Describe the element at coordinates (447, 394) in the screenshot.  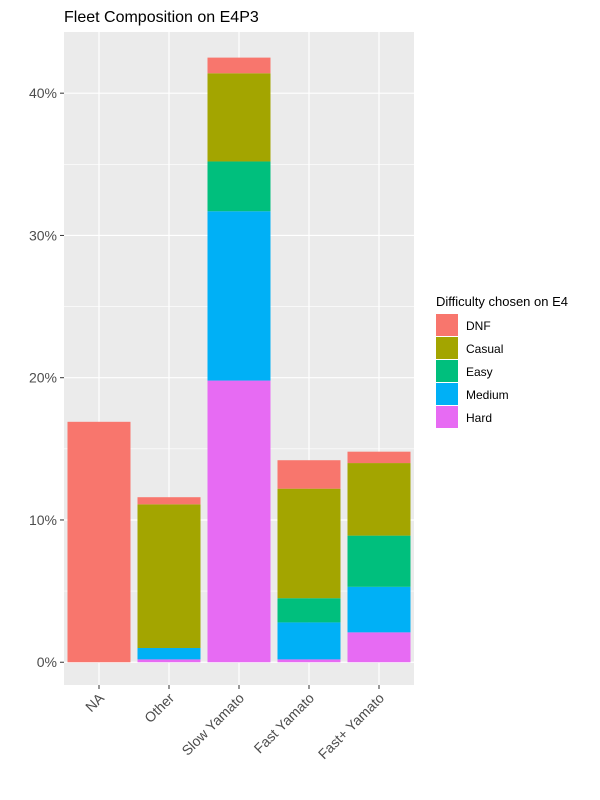
I see `legend-key-medium` at that location.